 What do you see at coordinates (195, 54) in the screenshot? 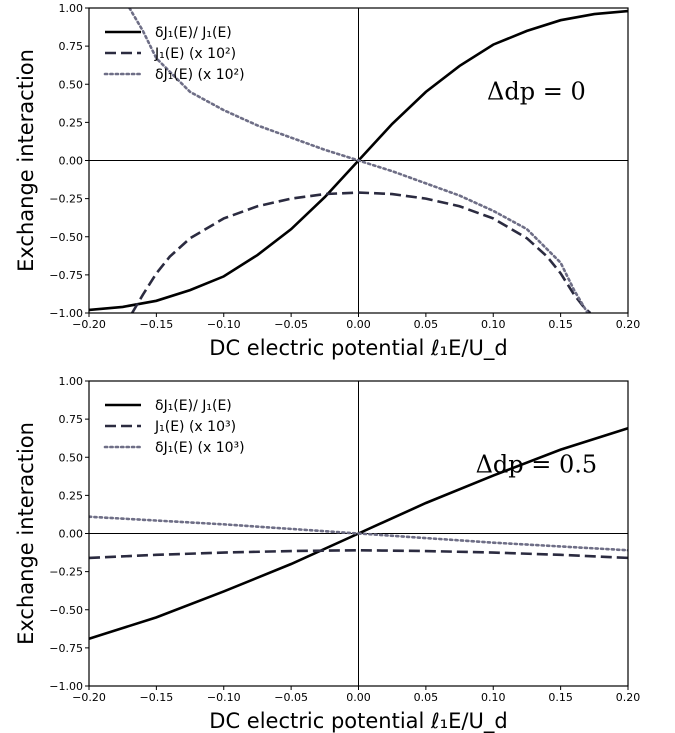
I see `legend-label: J₁(E) (x 10²)` at bounding box center [195, 54].